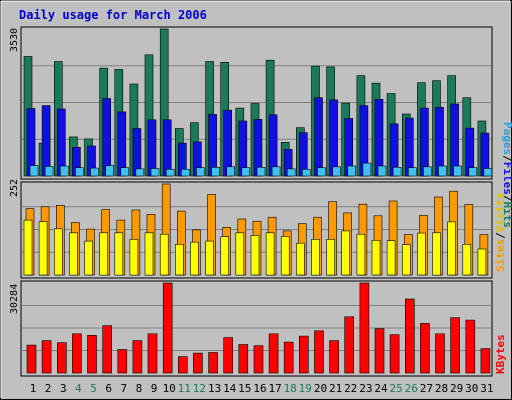 This screenshot has width=512, height=400. What do you see at coordinates (365, 388) in the screenshot?
I see `x-tick-label: 23` at bounding box center [365, 388].